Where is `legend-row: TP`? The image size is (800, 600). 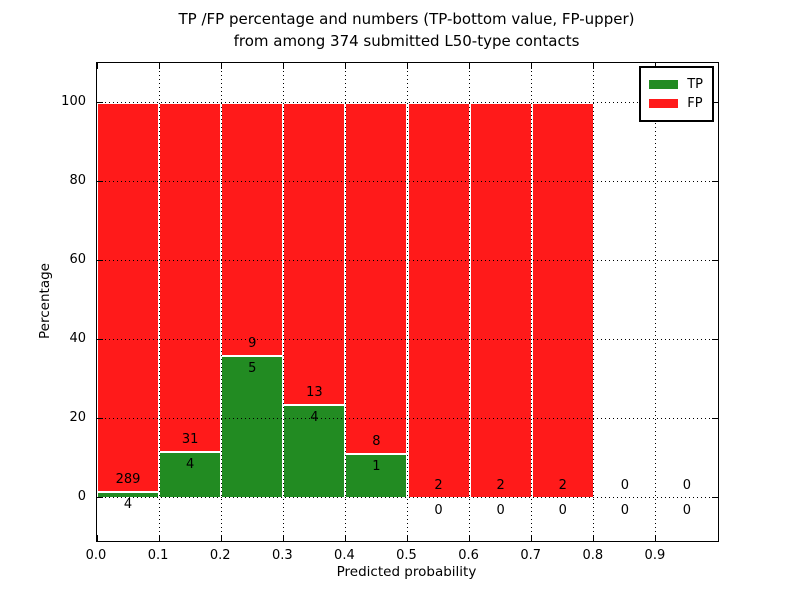 legend-row: TP is located at coordinates (676, 84).